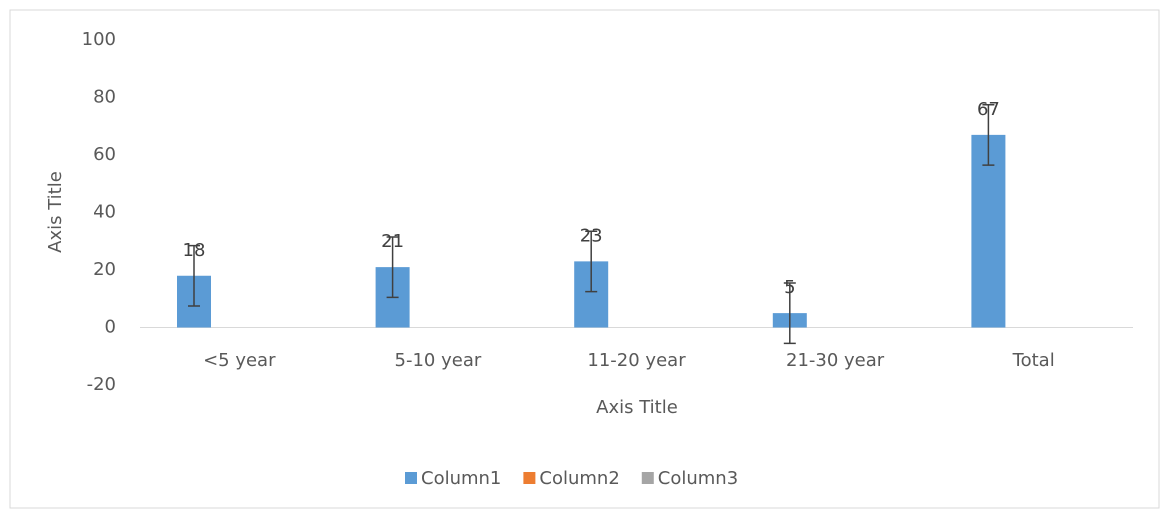  I want to click on y-tick-label: 80, so click(104, 97).